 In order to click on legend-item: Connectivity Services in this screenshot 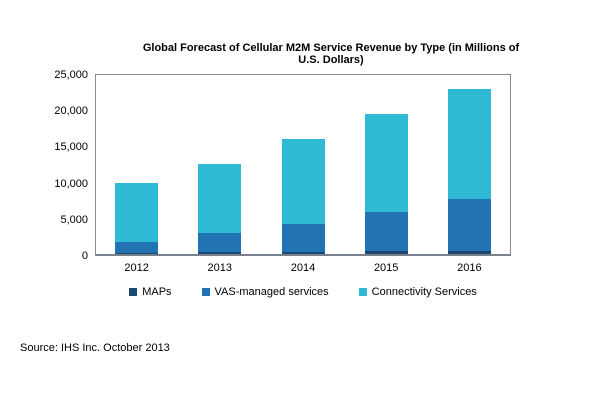, I will do `click(417, 292)`.